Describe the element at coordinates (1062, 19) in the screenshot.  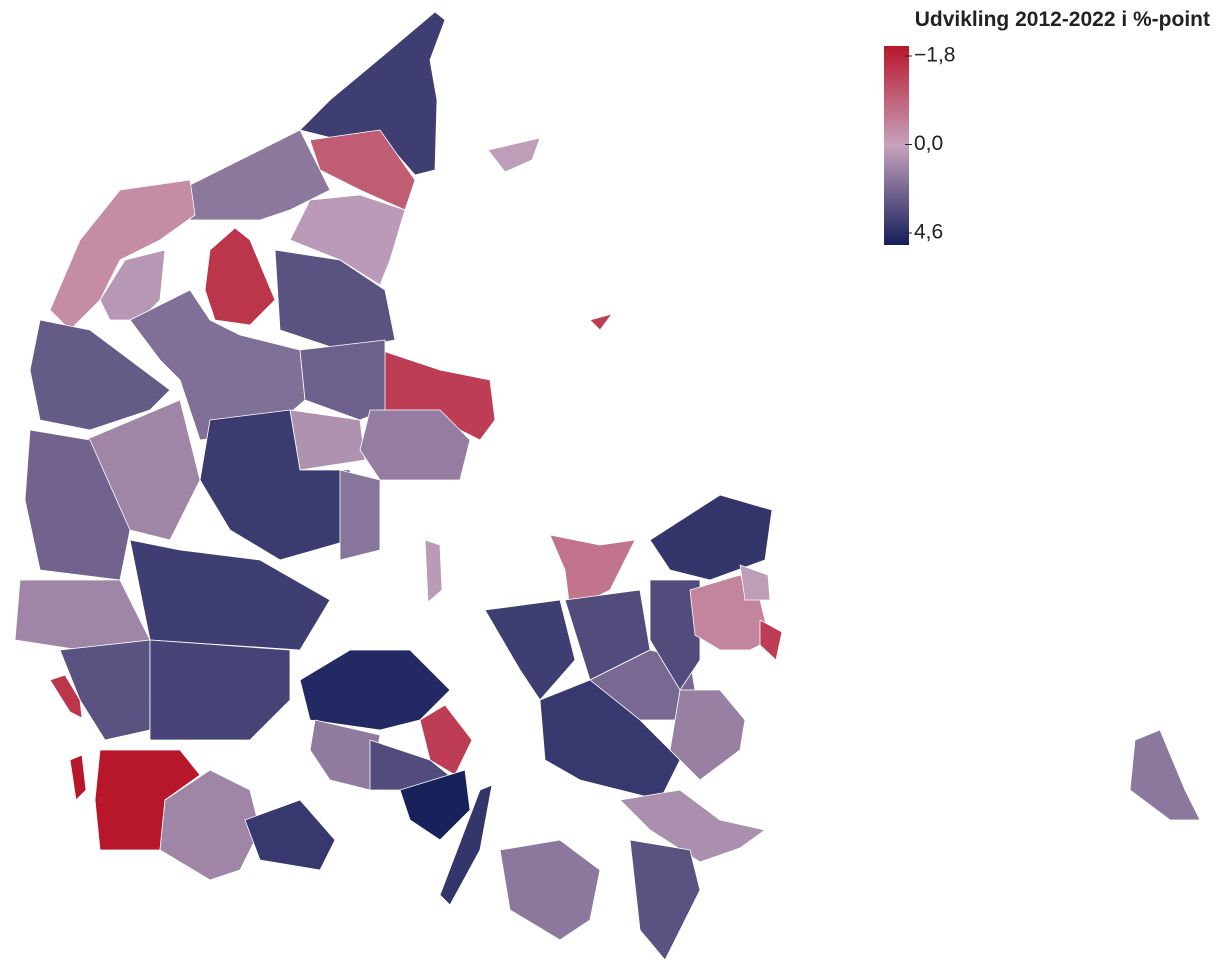
I see `legend-title: Udvikling 2012-2022 i %-point` at that location.